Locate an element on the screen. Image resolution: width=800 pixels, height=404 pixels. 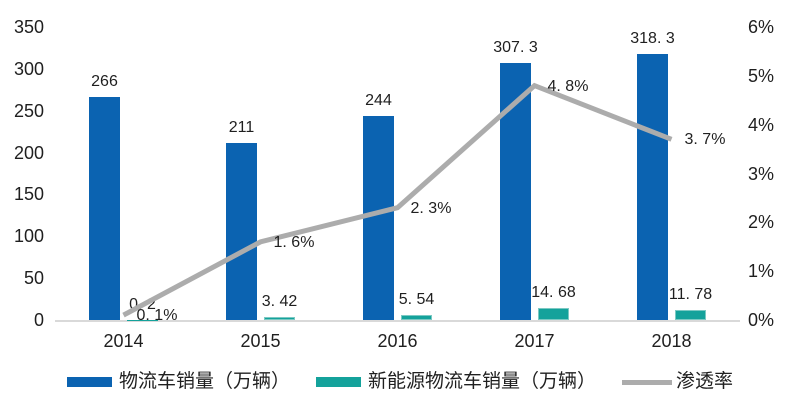
y-axis-tick-left: 50 is located at coordinates (33, 278).